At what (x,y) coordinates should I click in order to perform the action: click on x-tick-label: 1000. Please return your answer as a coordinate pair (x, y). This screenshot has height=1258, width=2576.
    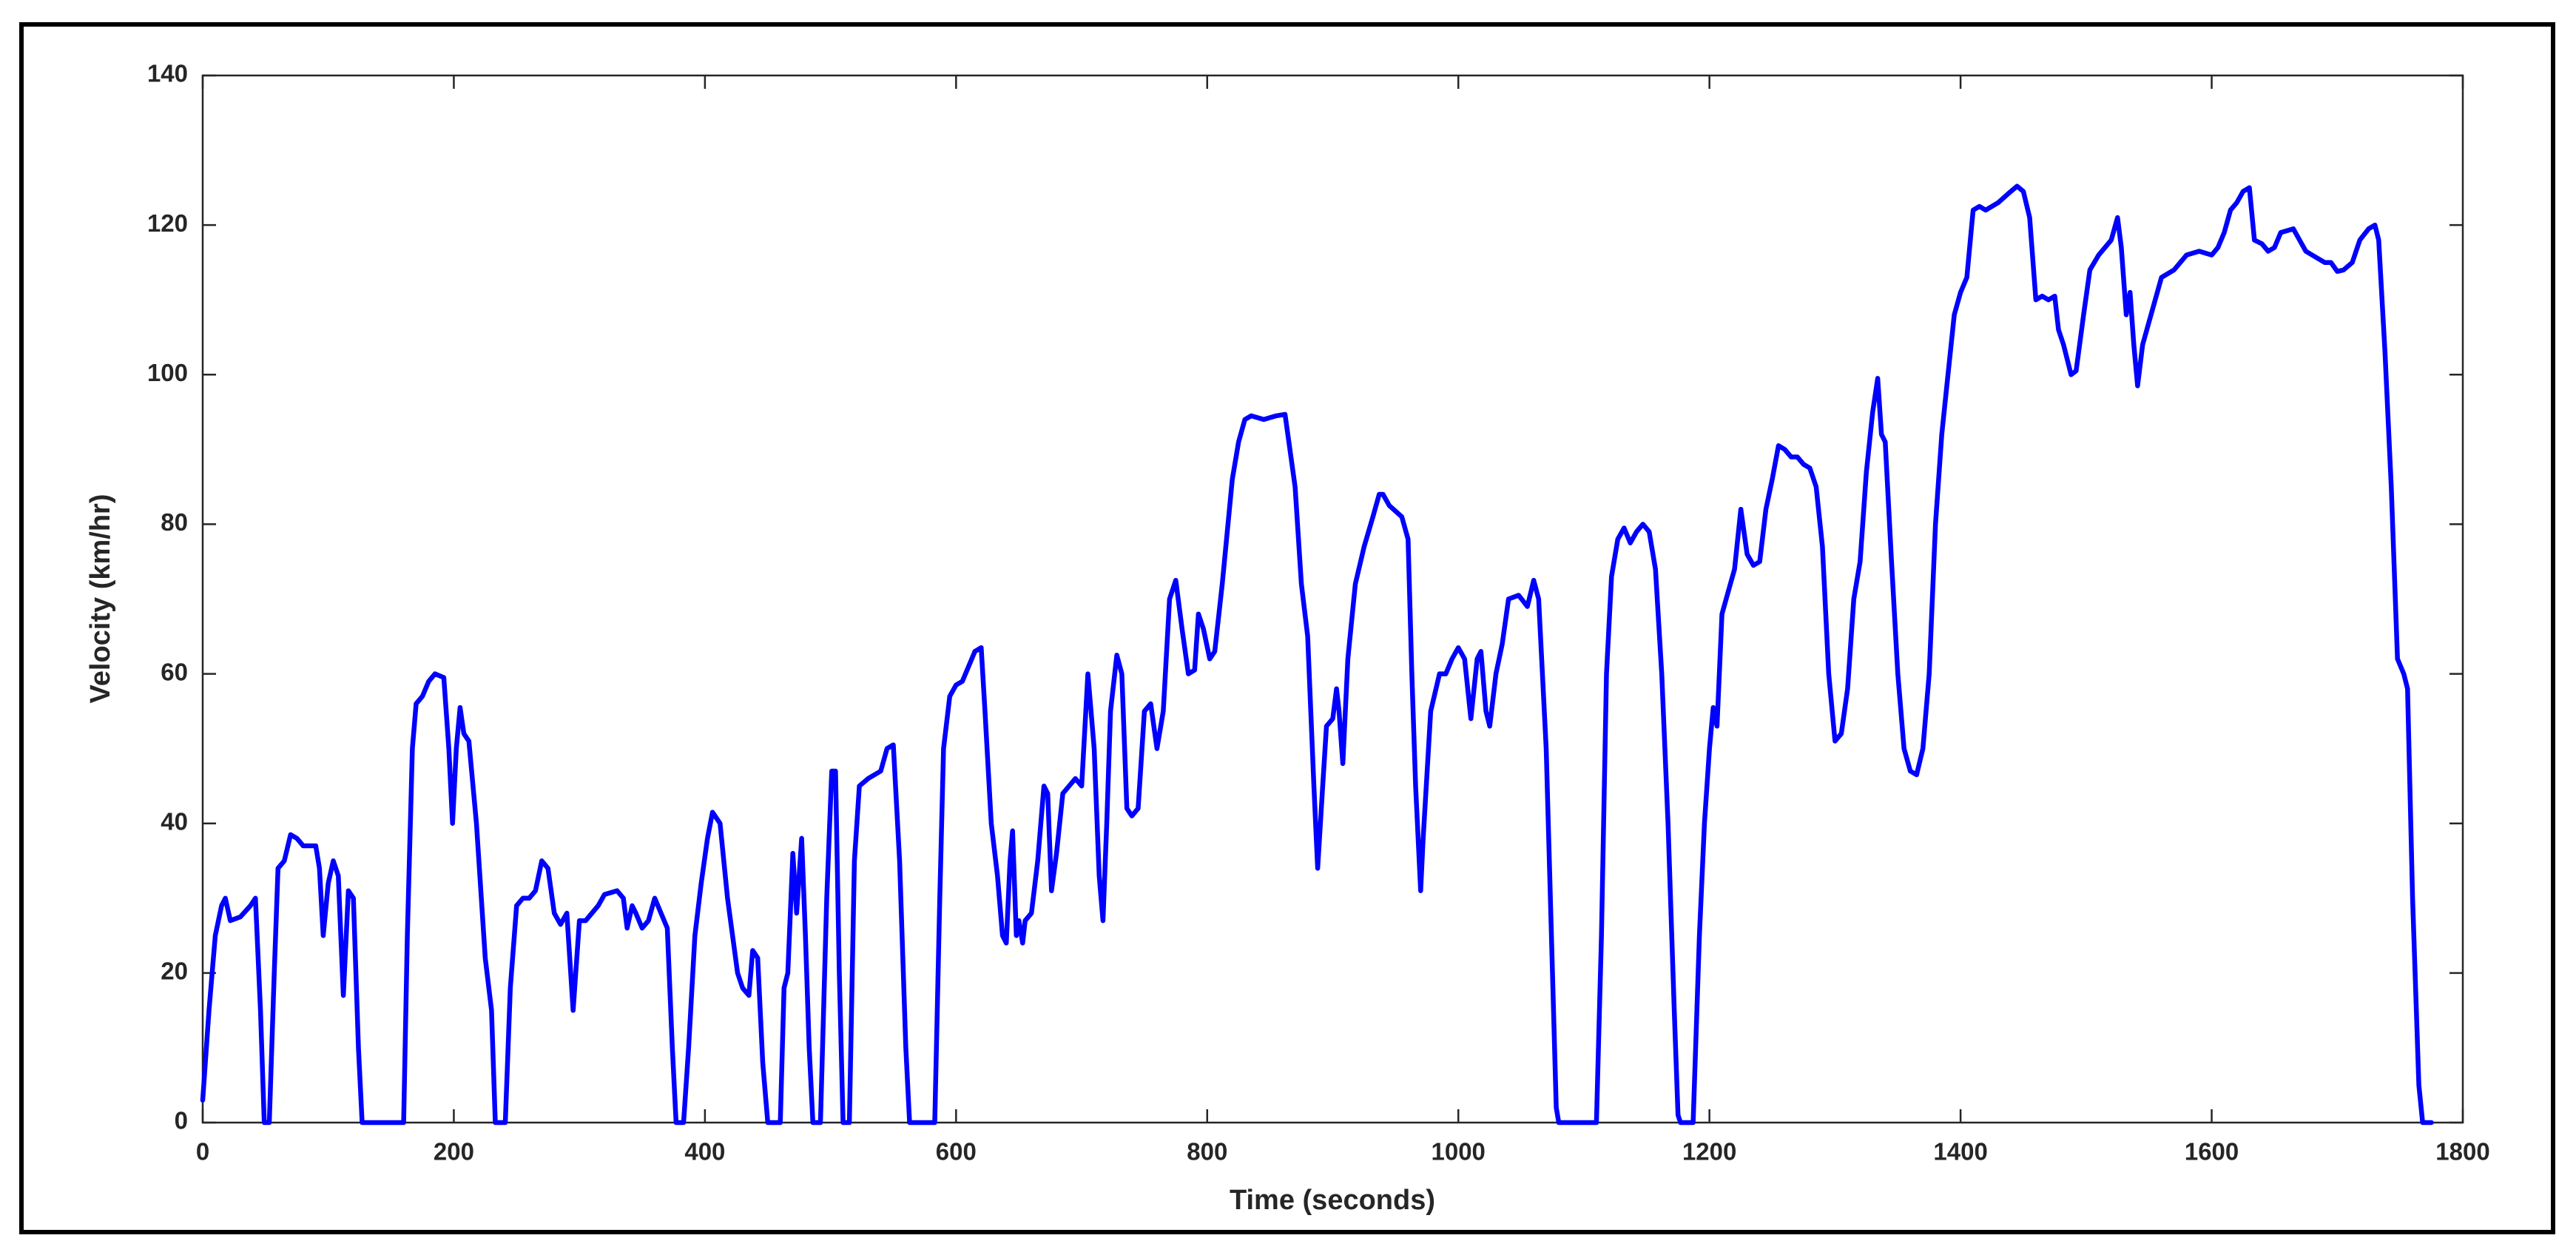
    Looking at the image, I should click on (1459, 1152).